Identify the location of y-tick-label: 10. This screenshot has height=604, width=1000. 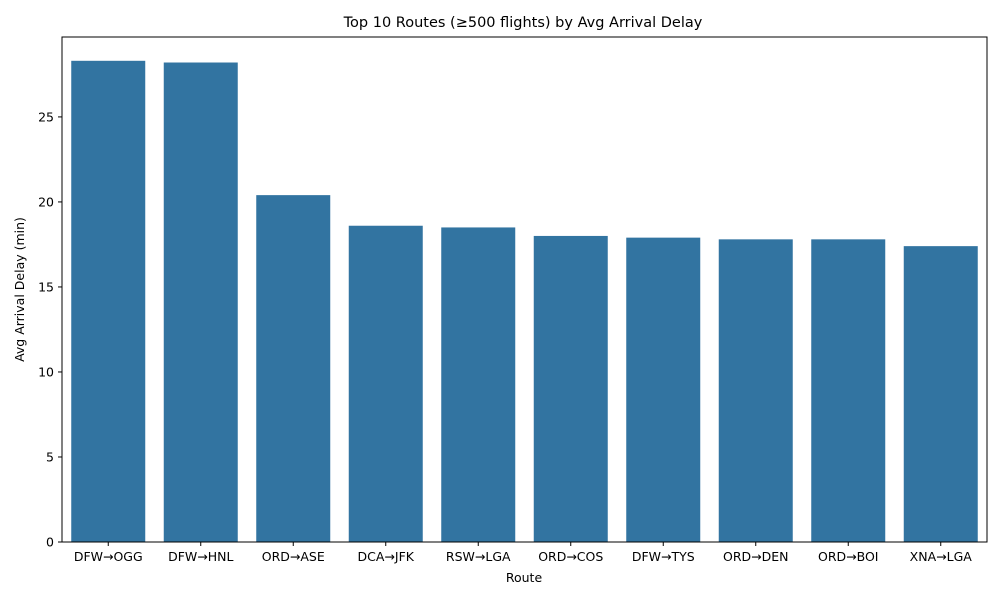
(46, 371).